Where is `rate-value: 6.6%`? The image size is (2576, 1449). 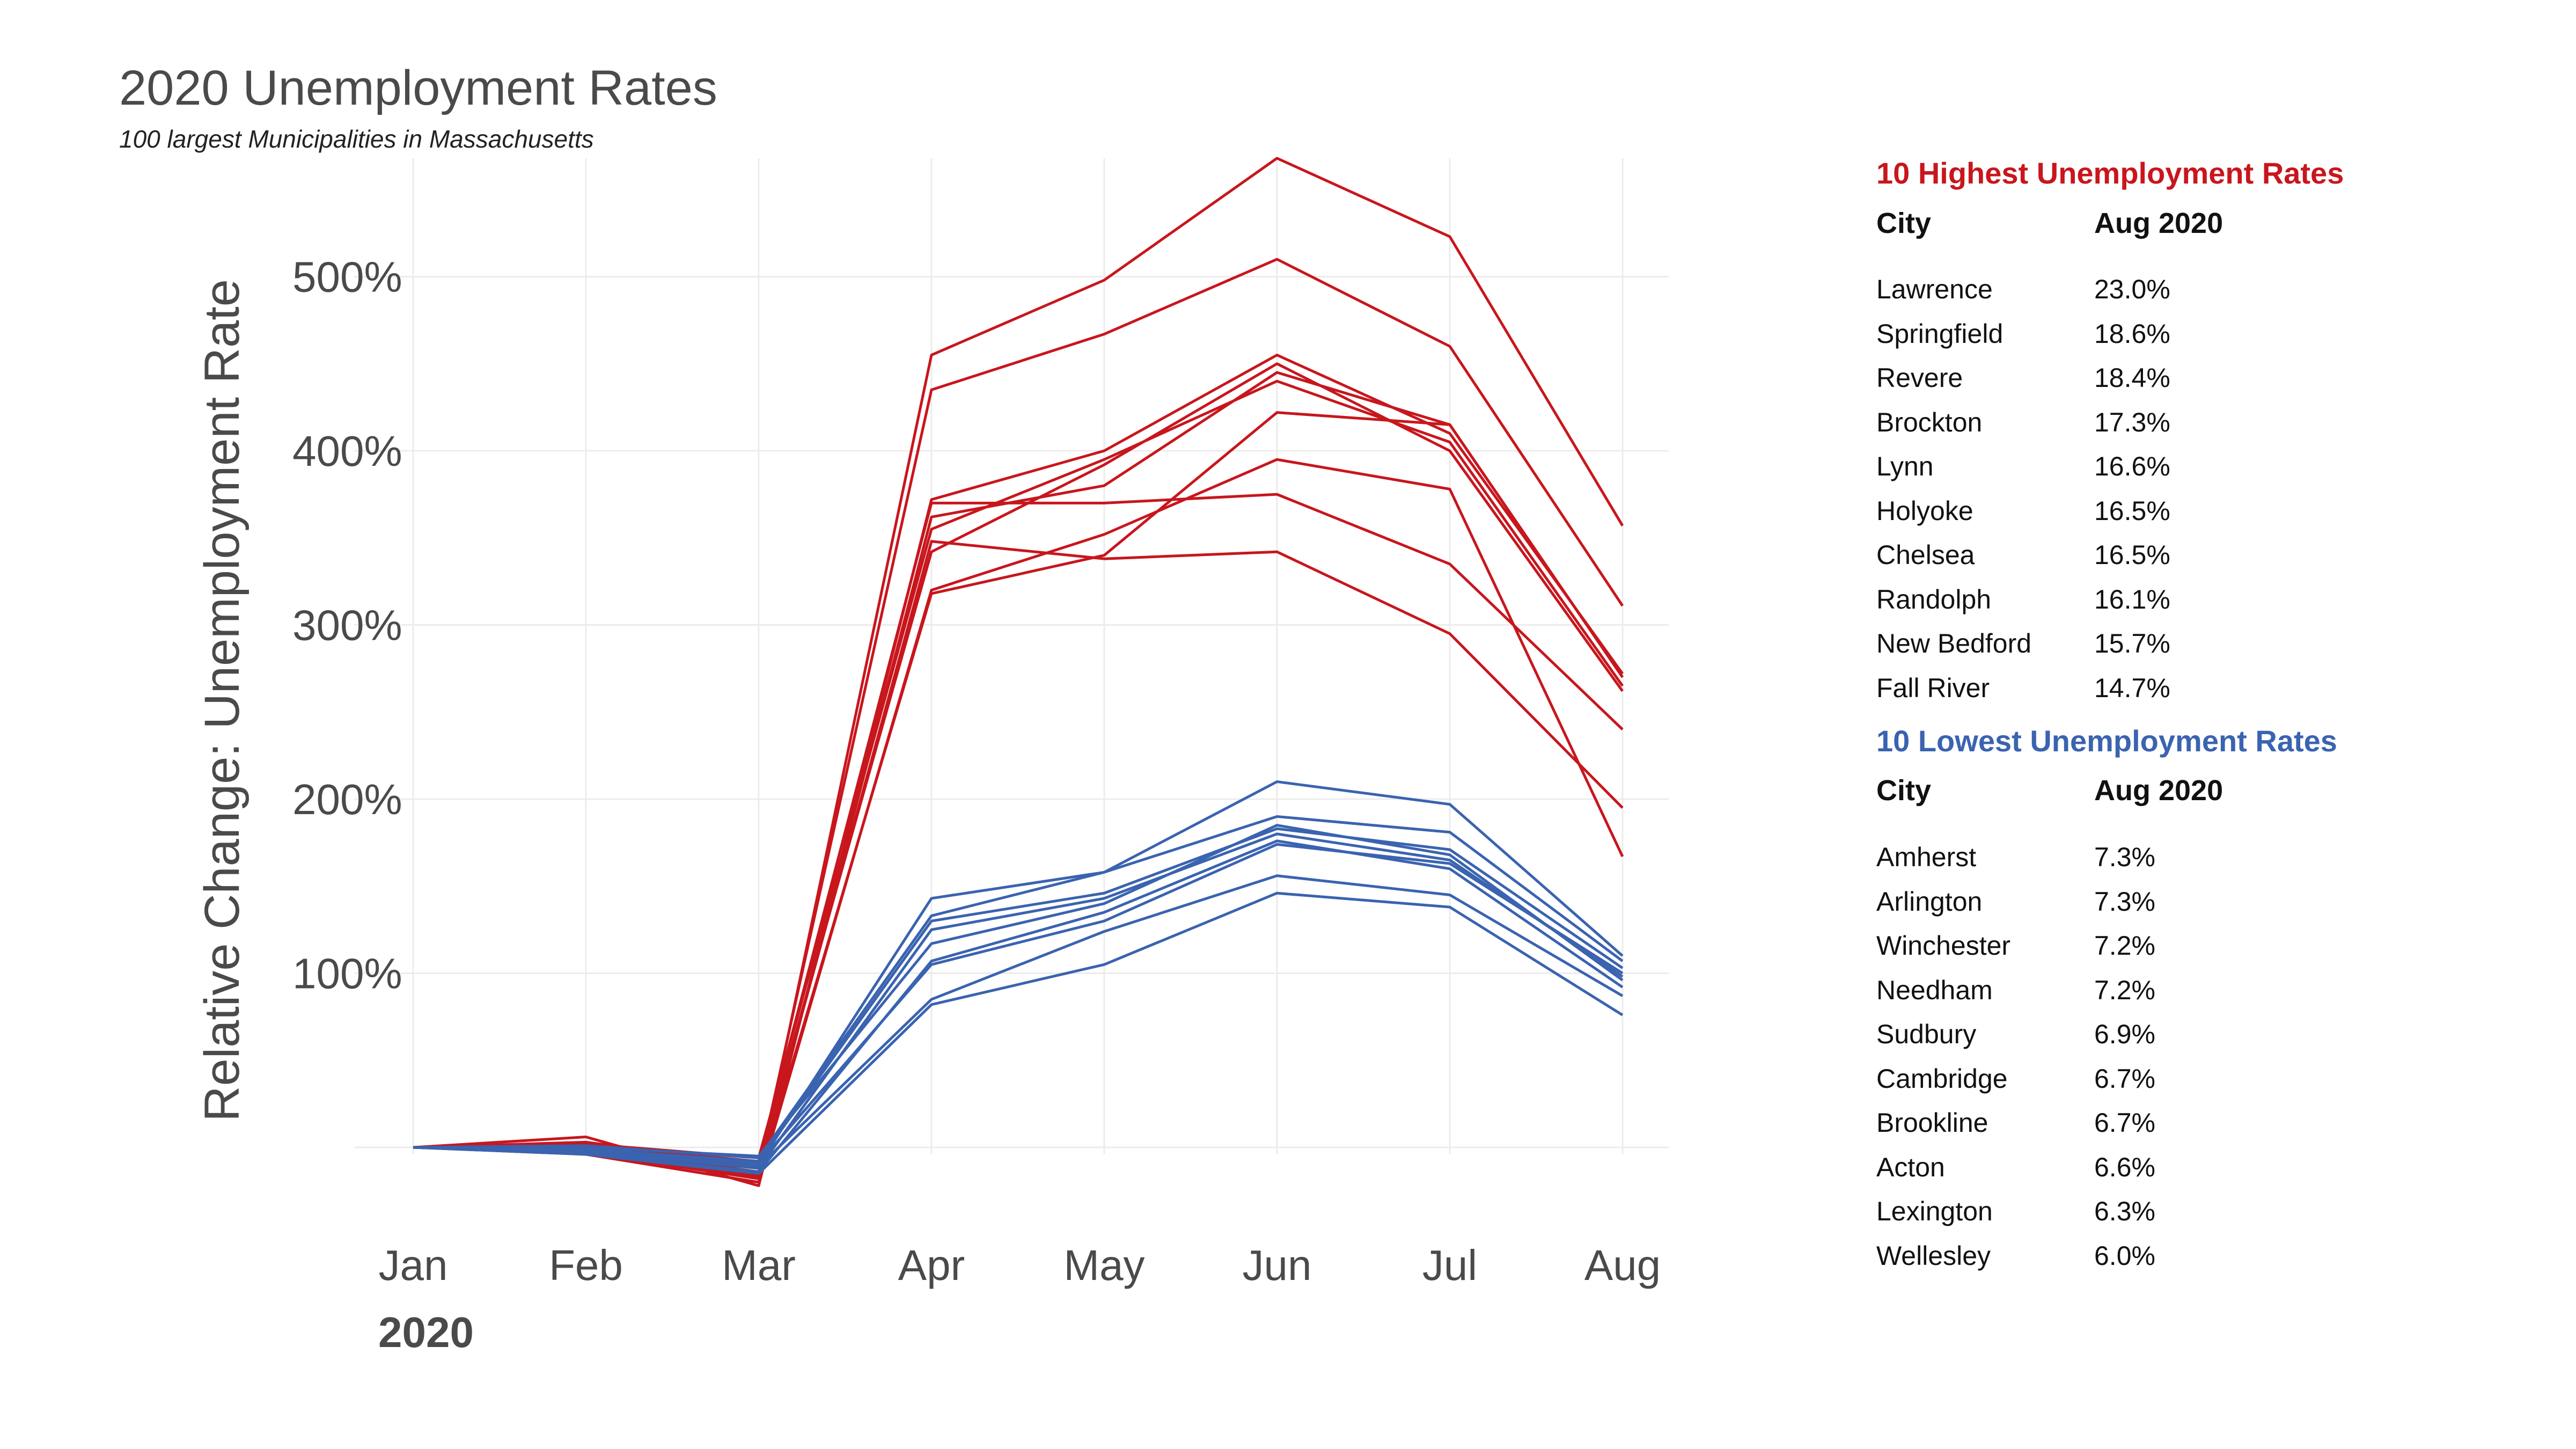
rate-value: 6.6% is located at coordinates (2124, 1167).